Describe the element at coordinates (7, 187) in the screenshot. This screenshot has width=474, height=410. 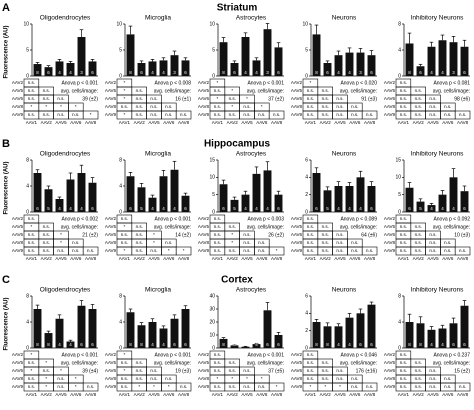
I see `y-axis-label: Fluorescence (AU)` at that location.